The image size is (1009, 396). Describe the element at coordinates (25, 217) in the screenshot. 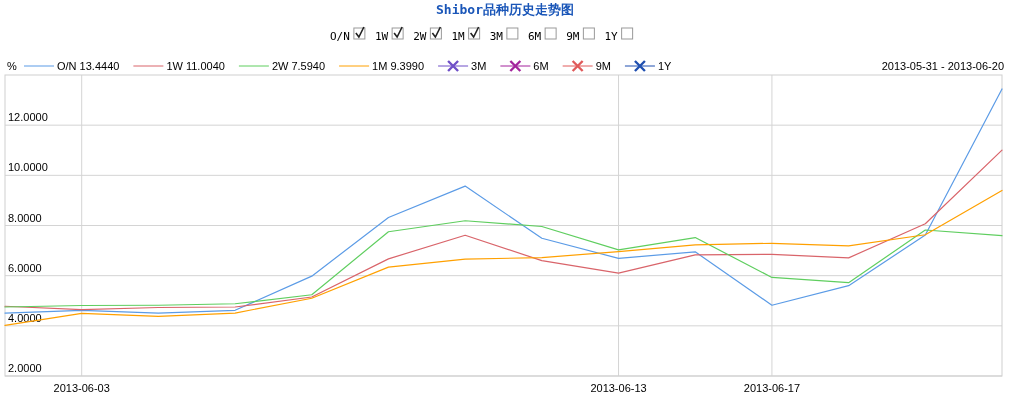

I see `y-tick-label: 8.0000` at that location.